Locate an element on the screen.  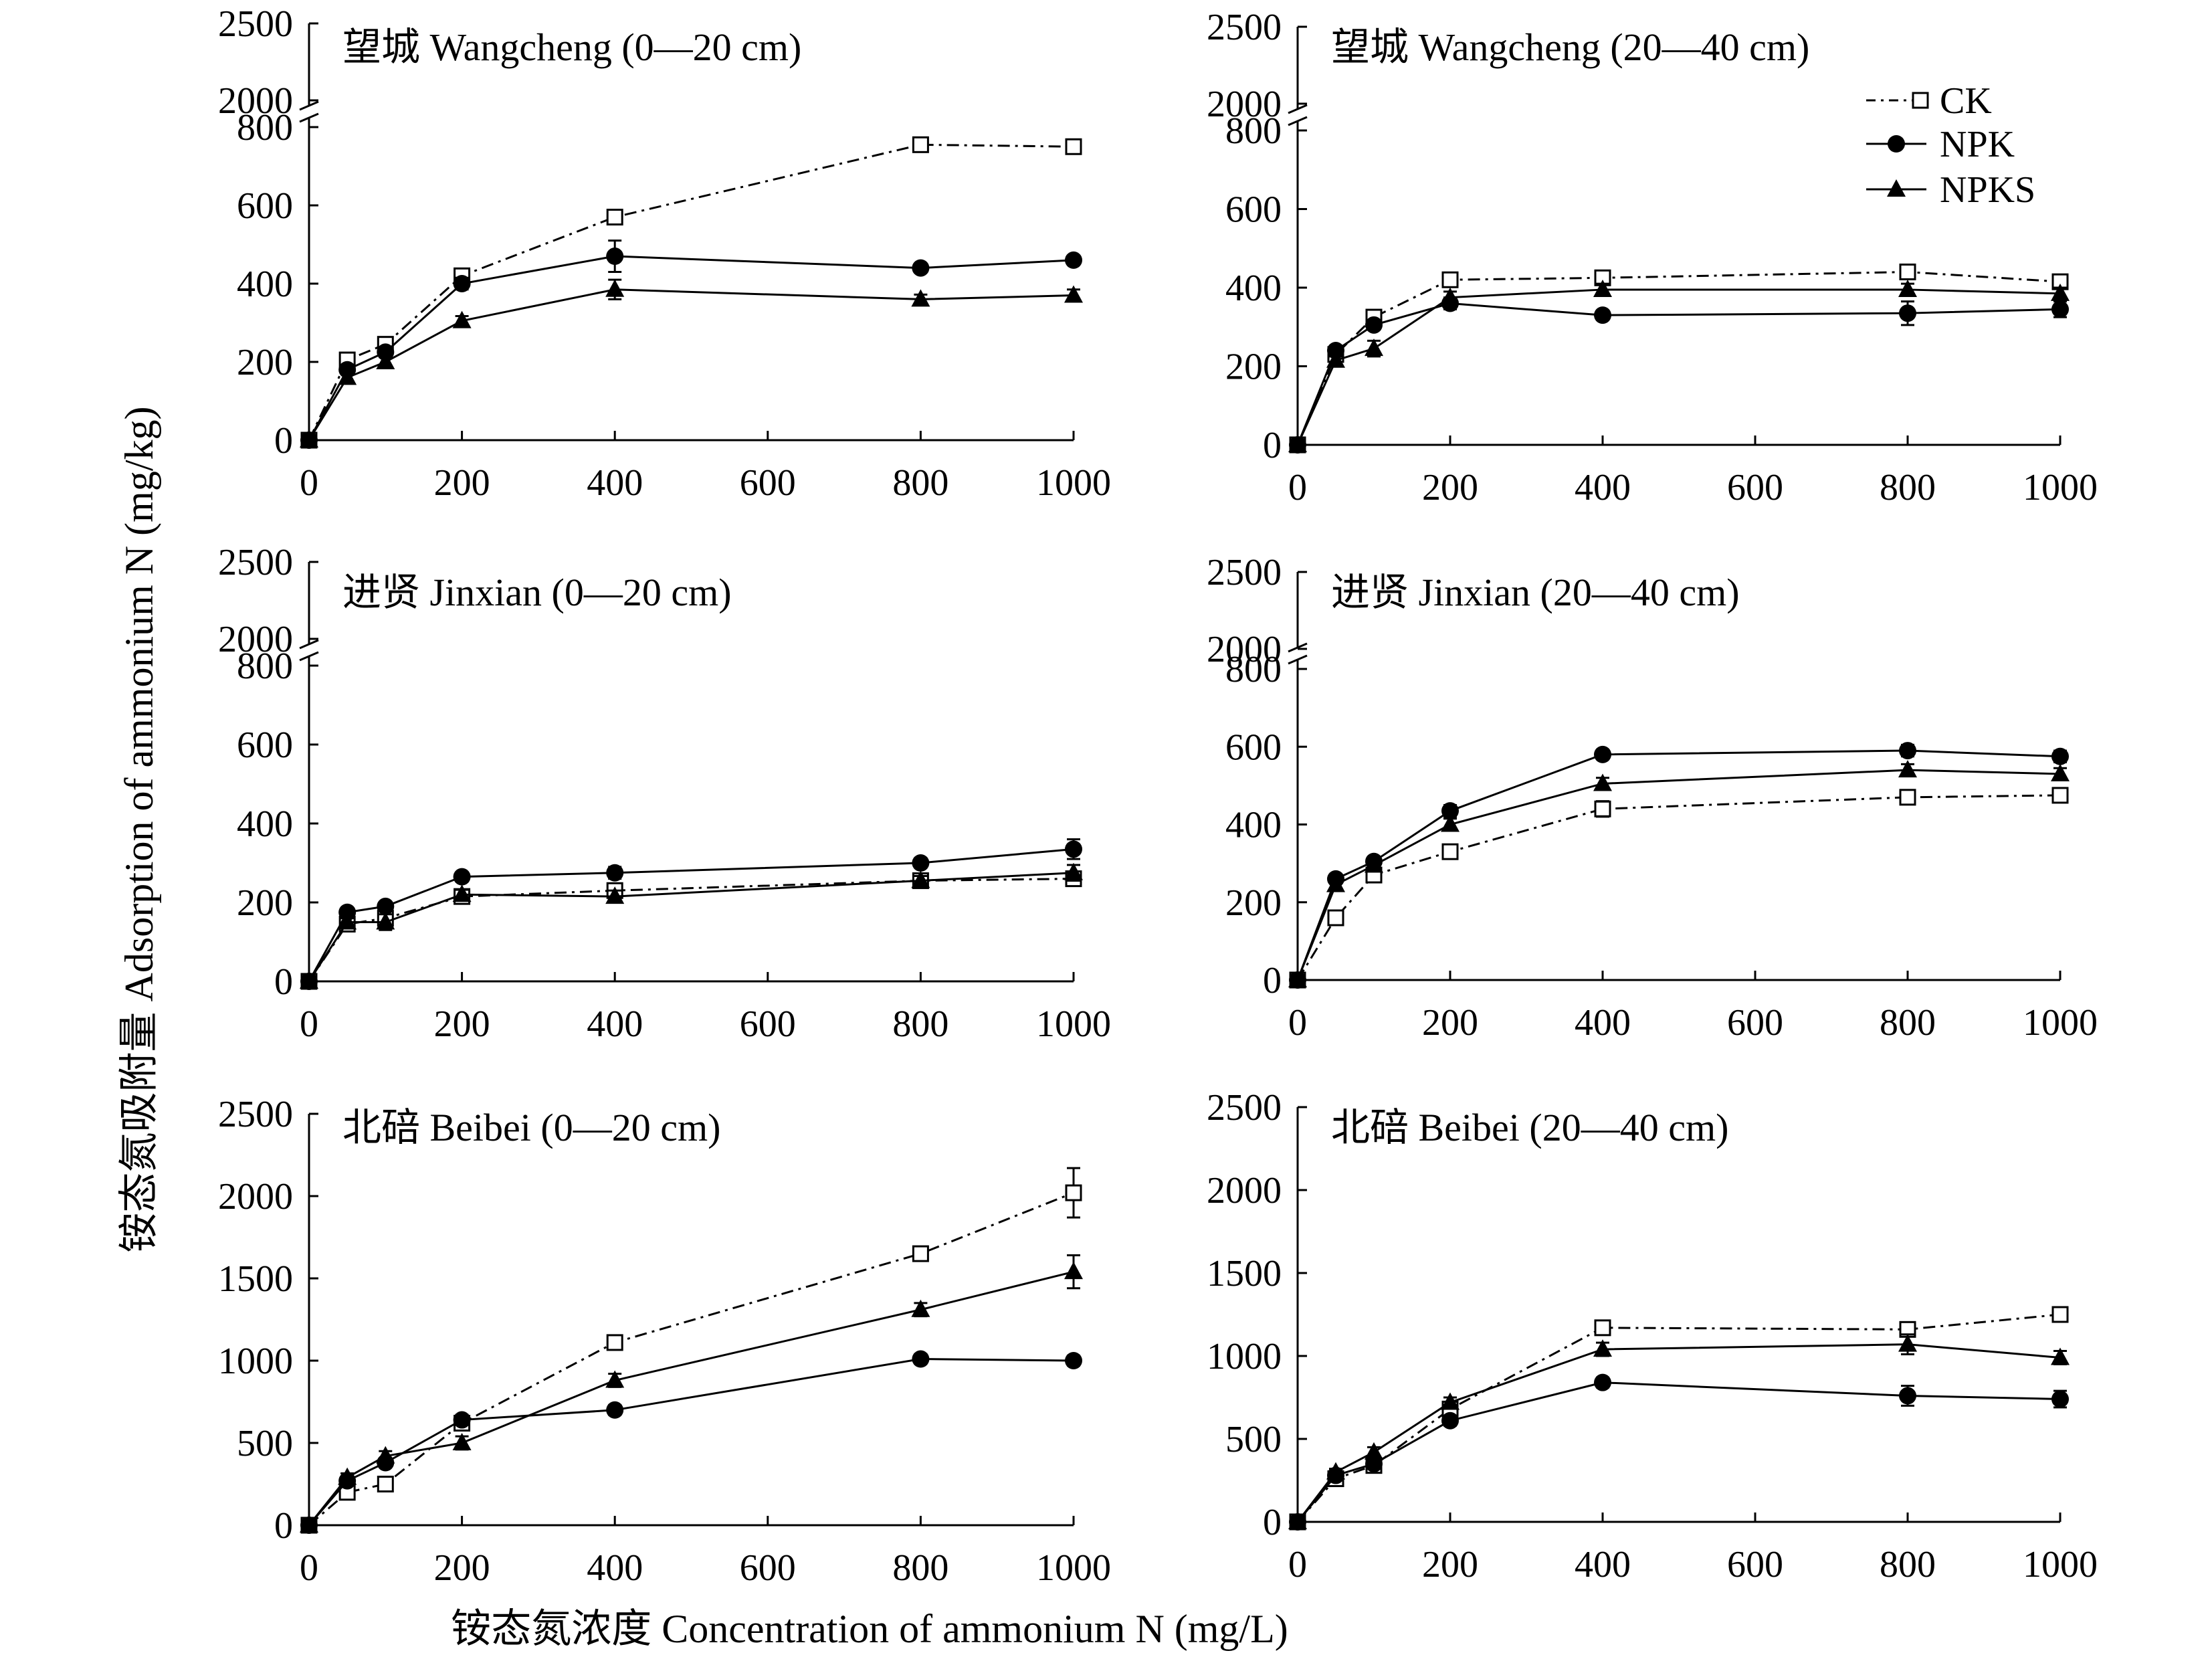
panel-title: 北碚 Beibei (0—20 cm) is located at coordinates (531, 1127).